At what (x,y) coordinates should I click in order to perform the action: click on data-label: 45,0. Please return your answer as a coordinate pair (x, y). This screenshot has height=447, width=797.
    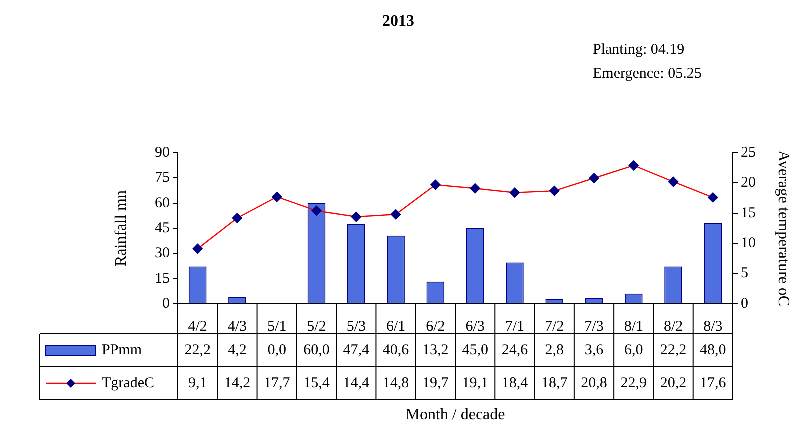
    Looking at the image, I should click on (475, 350).